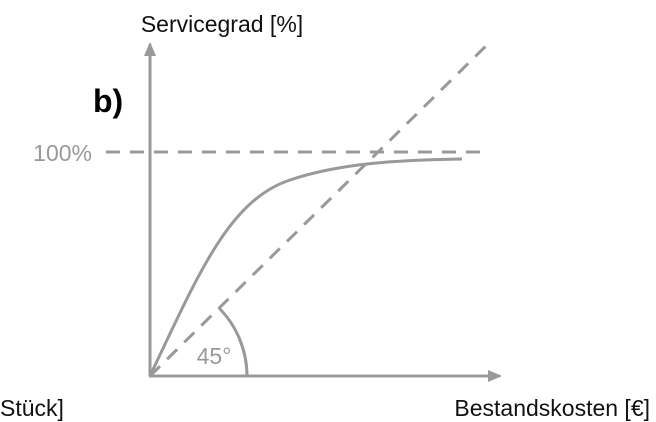  Describe the element at coordinates (214, 356) in the screenshot. I see `angle-label: 45°` at that location.